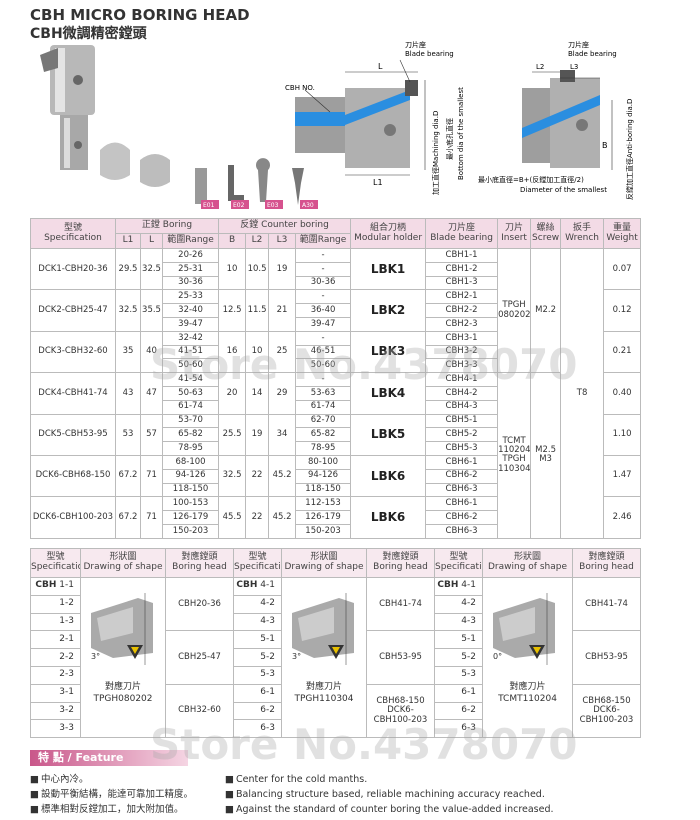 The height and width of the screenshot is (820, 700). I want to click on counter-range-cell: 118-150, so click(323, 490).